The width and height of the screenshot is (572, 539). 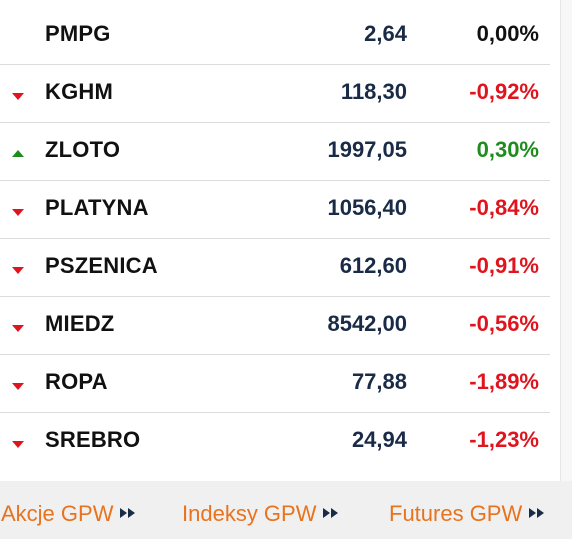 What do you see at coordinates (275, 36) in the screenshot?
I see `quote-row: PMPG 2,64 0,00%` at bounding box center [275, 36].